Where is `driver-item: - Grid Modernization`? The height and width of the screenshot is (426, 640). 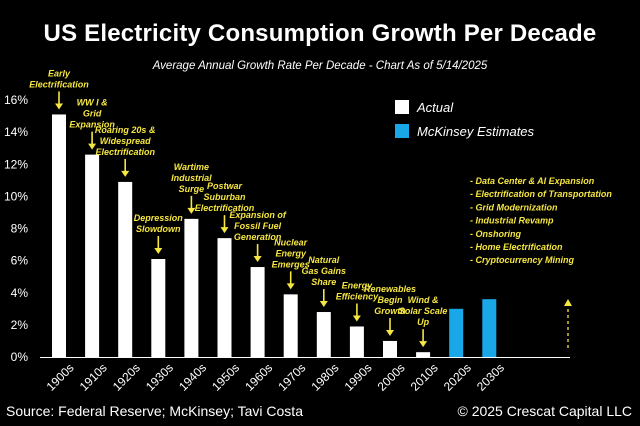 driver-item: - Grid Modernization is located at coordinates (514, 207).